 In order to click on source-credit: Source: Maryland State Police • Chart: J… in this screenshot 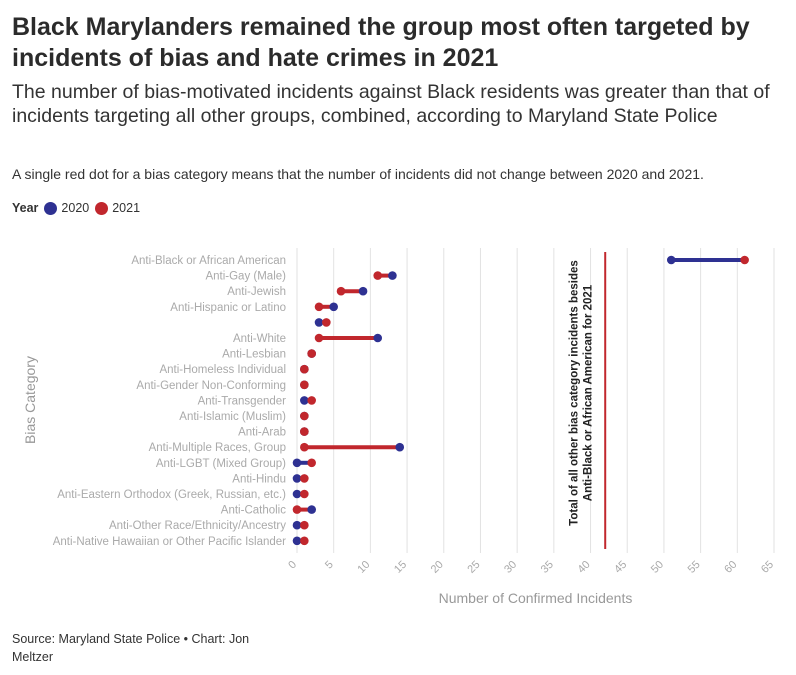, I will do `click(131, 648)`.